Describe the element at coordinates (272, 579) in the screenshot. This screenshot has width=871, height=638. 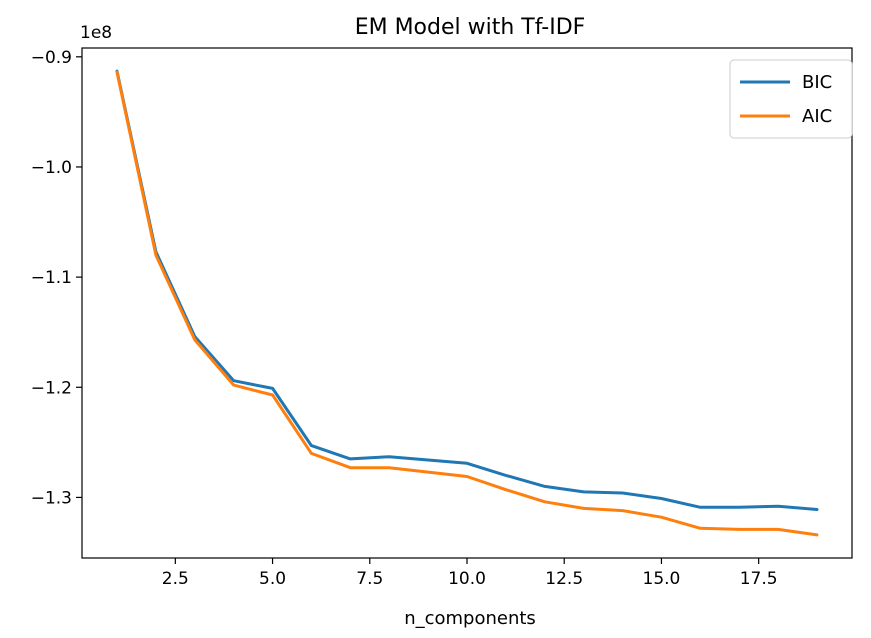
I see `x-tick-label: 5.0` at that location.